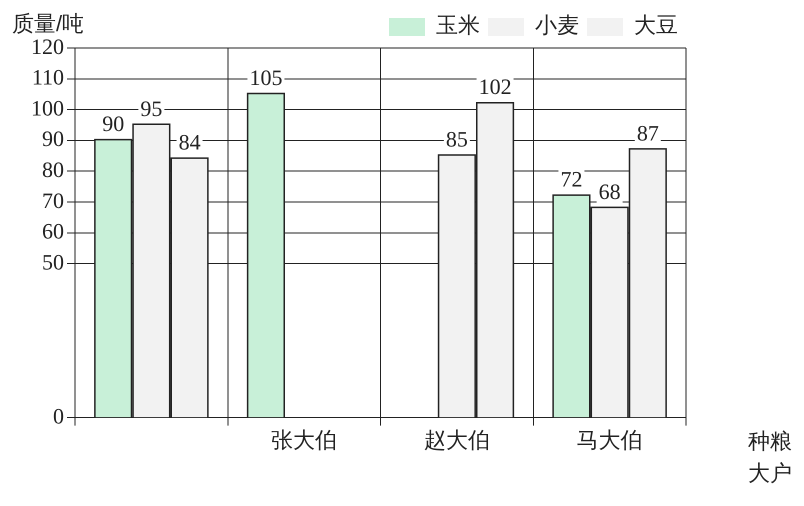 The width and height of the screenshot is (804, 506). I want to click on y-tick-label: 60, so click(53, 231).